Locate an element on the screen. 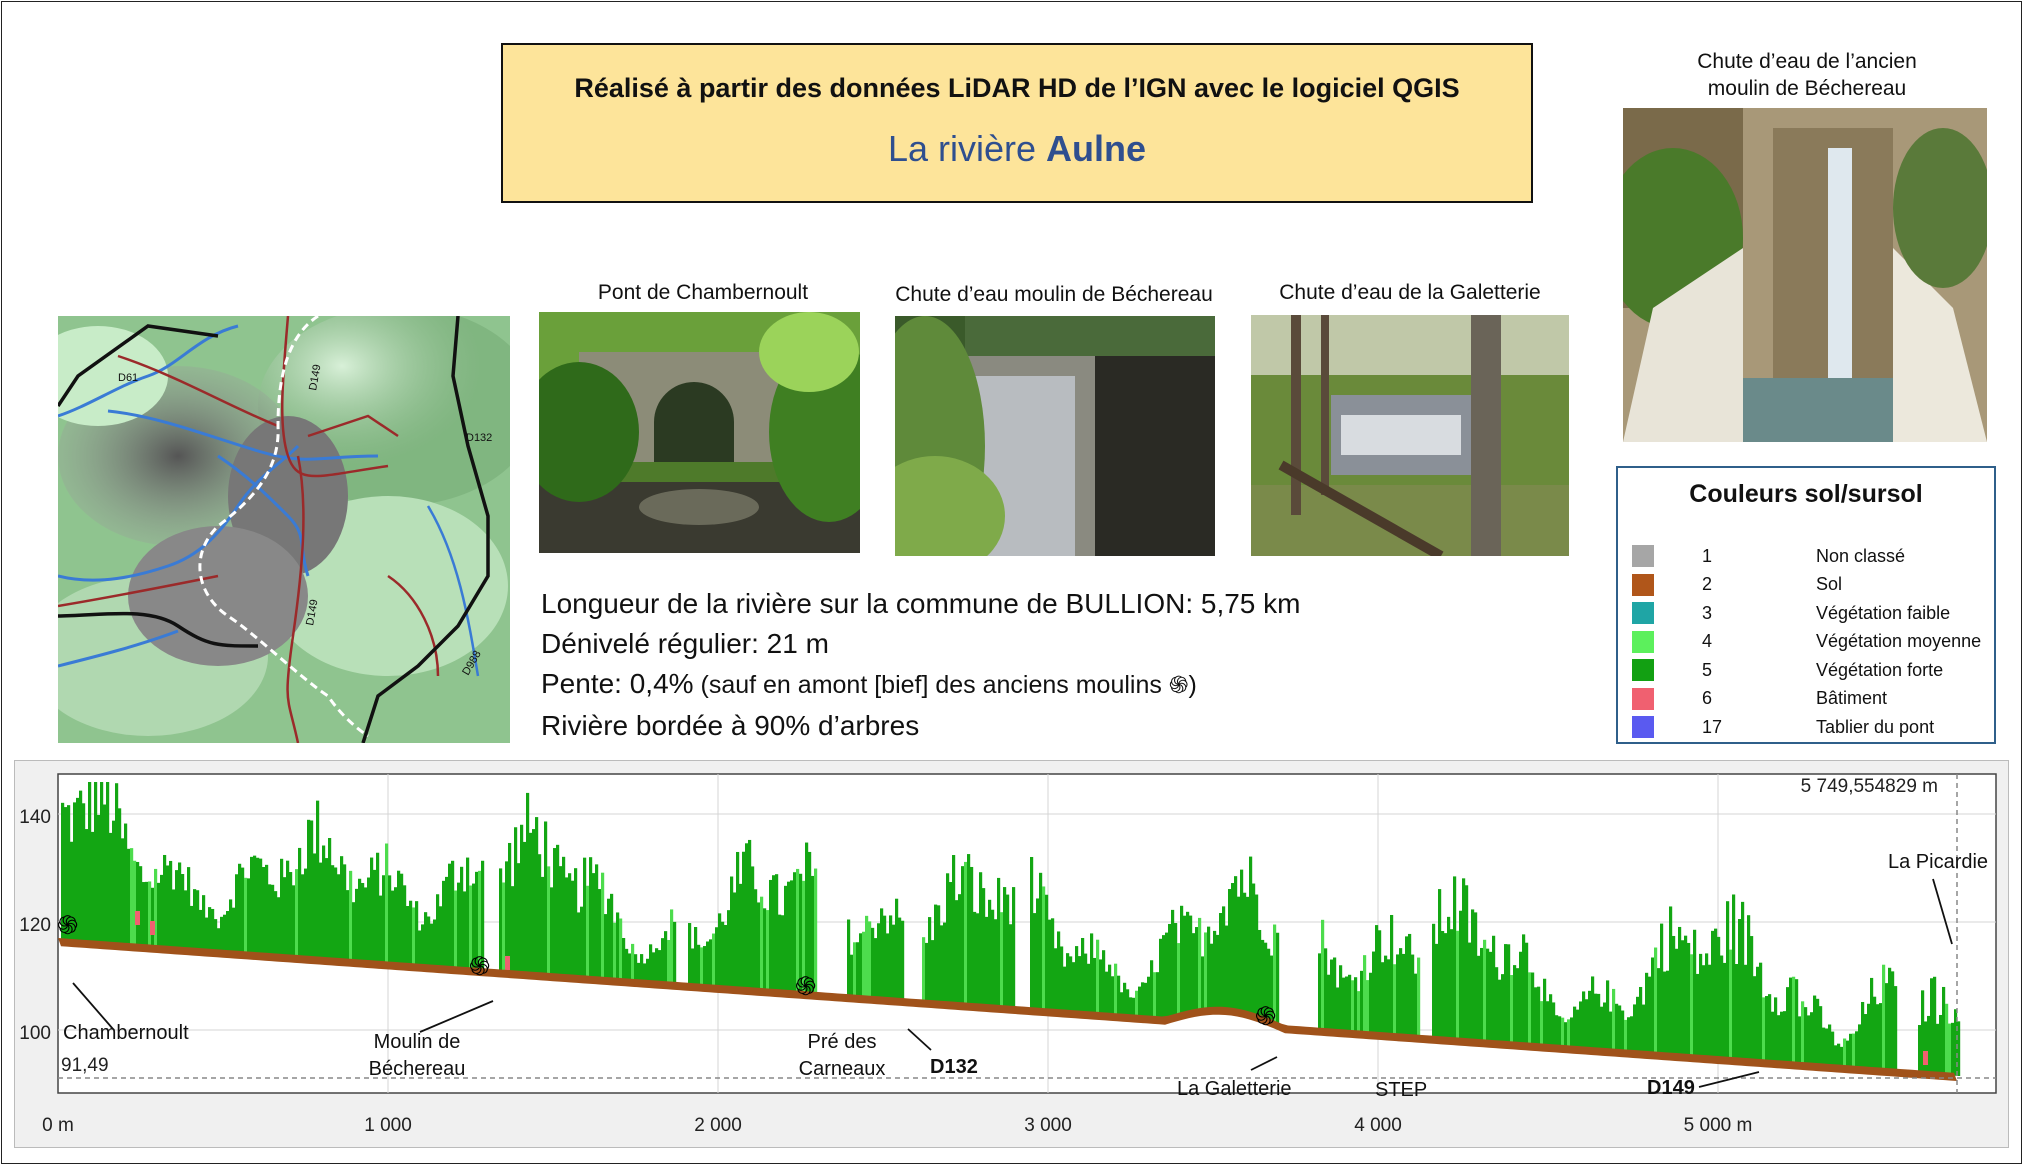  legend-label: Sol is located at coordinates (1829, 584).